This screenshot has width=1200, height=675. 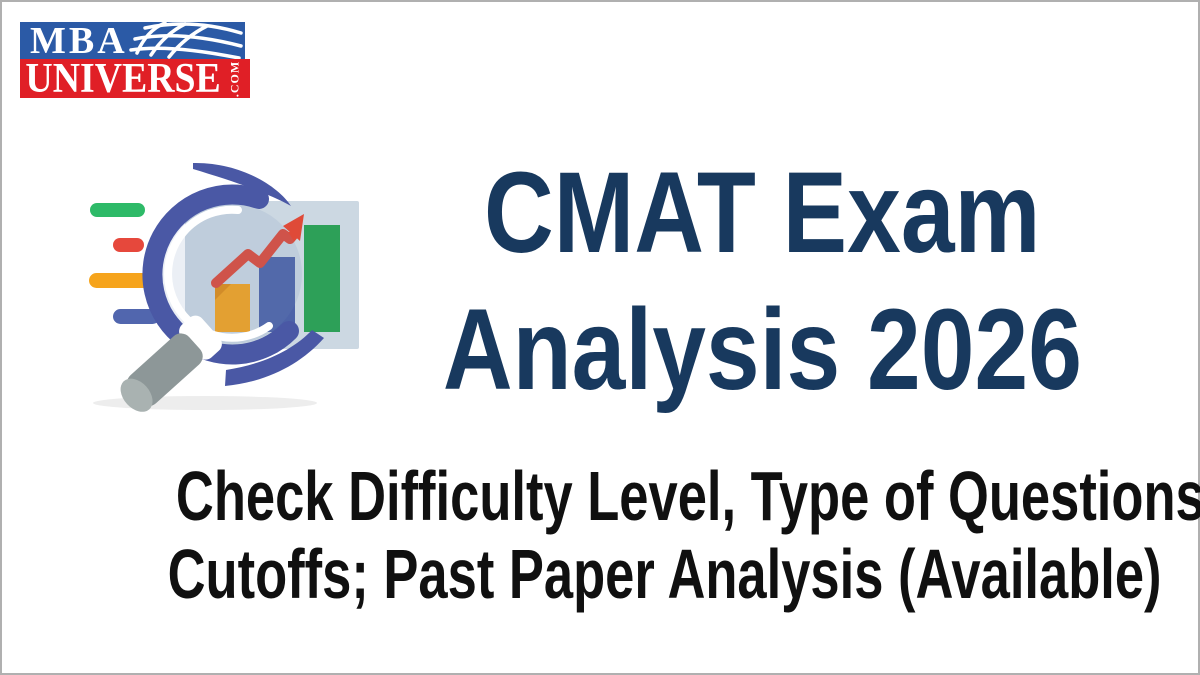 I want to click on chart-panel, so click(x=272, y=275).